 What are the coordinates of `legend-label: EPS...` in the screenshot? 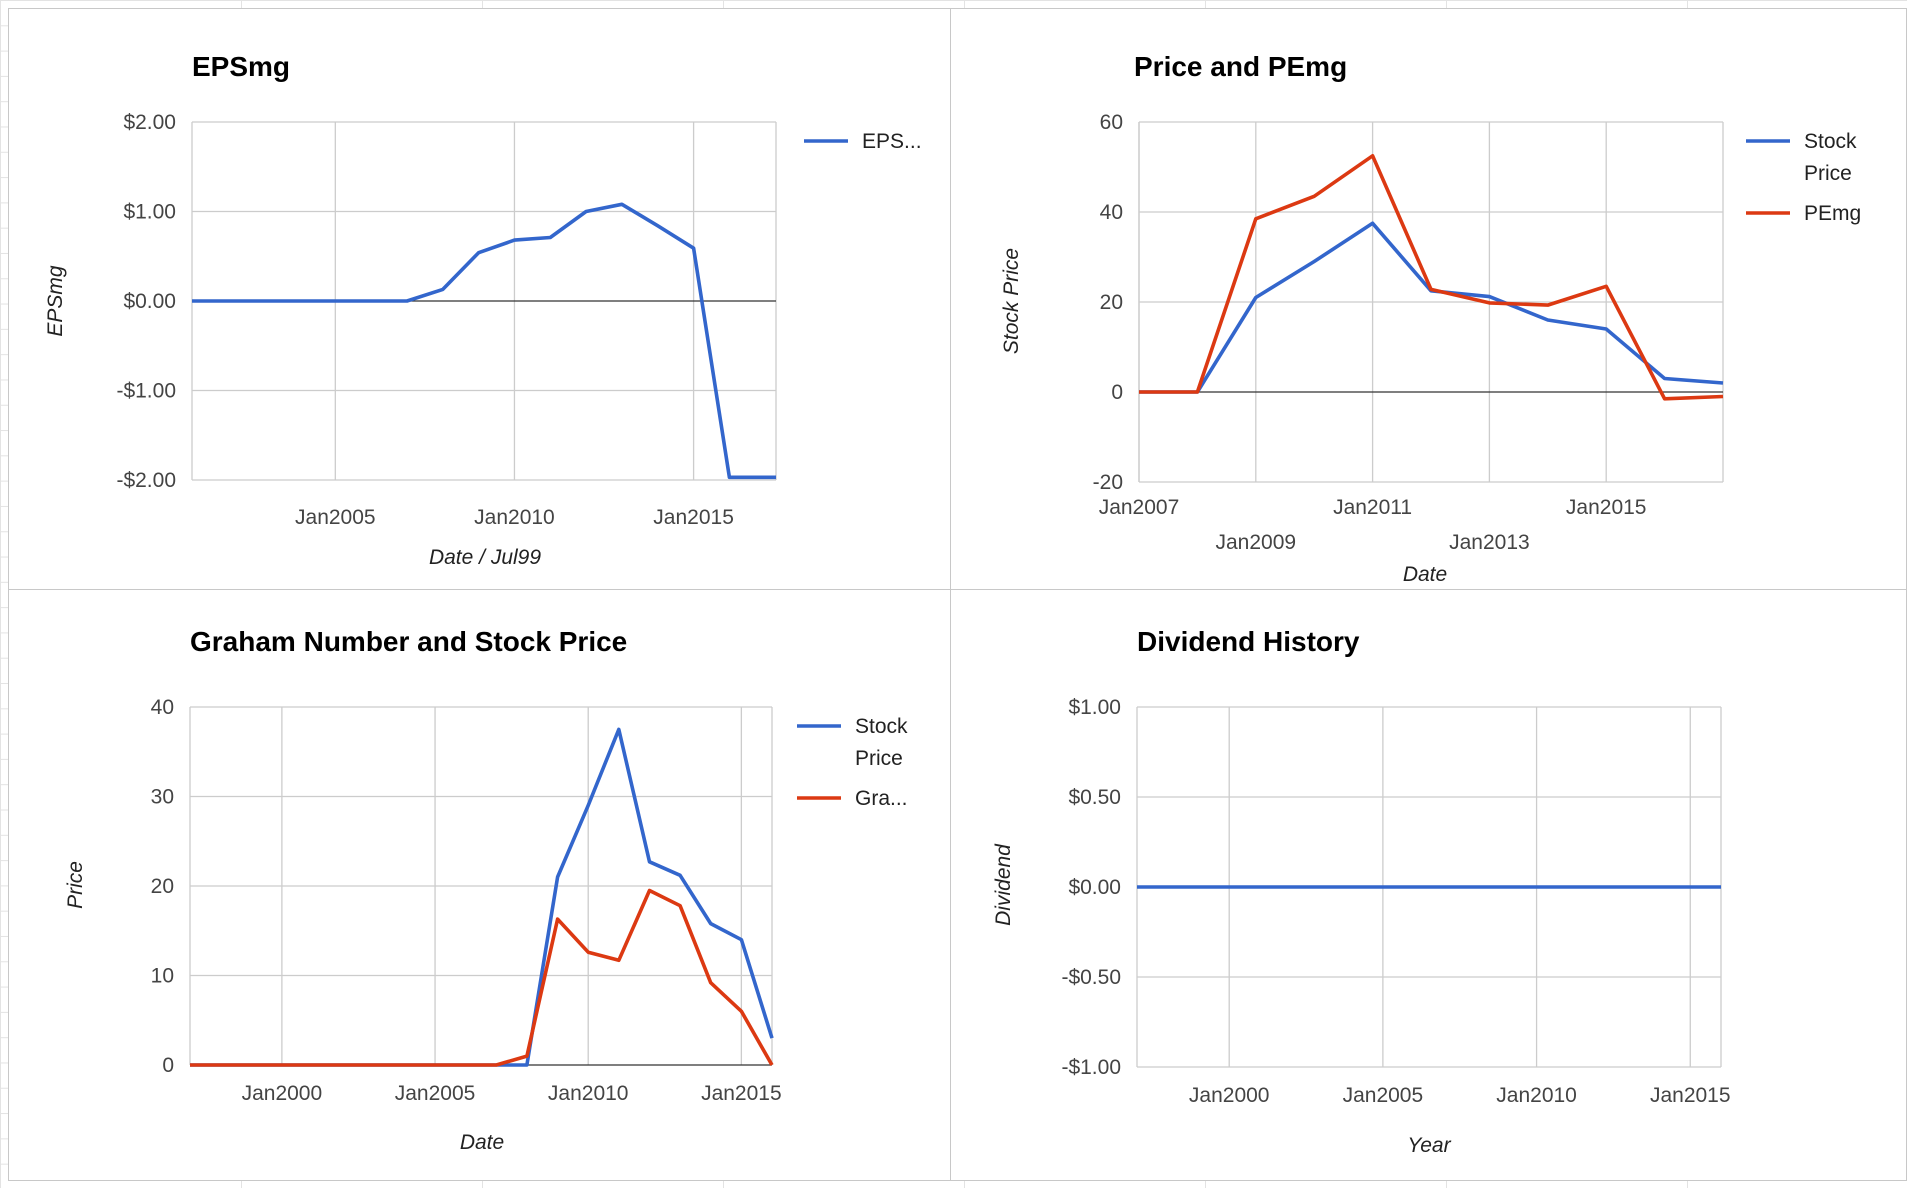 It's located at (892, 141).